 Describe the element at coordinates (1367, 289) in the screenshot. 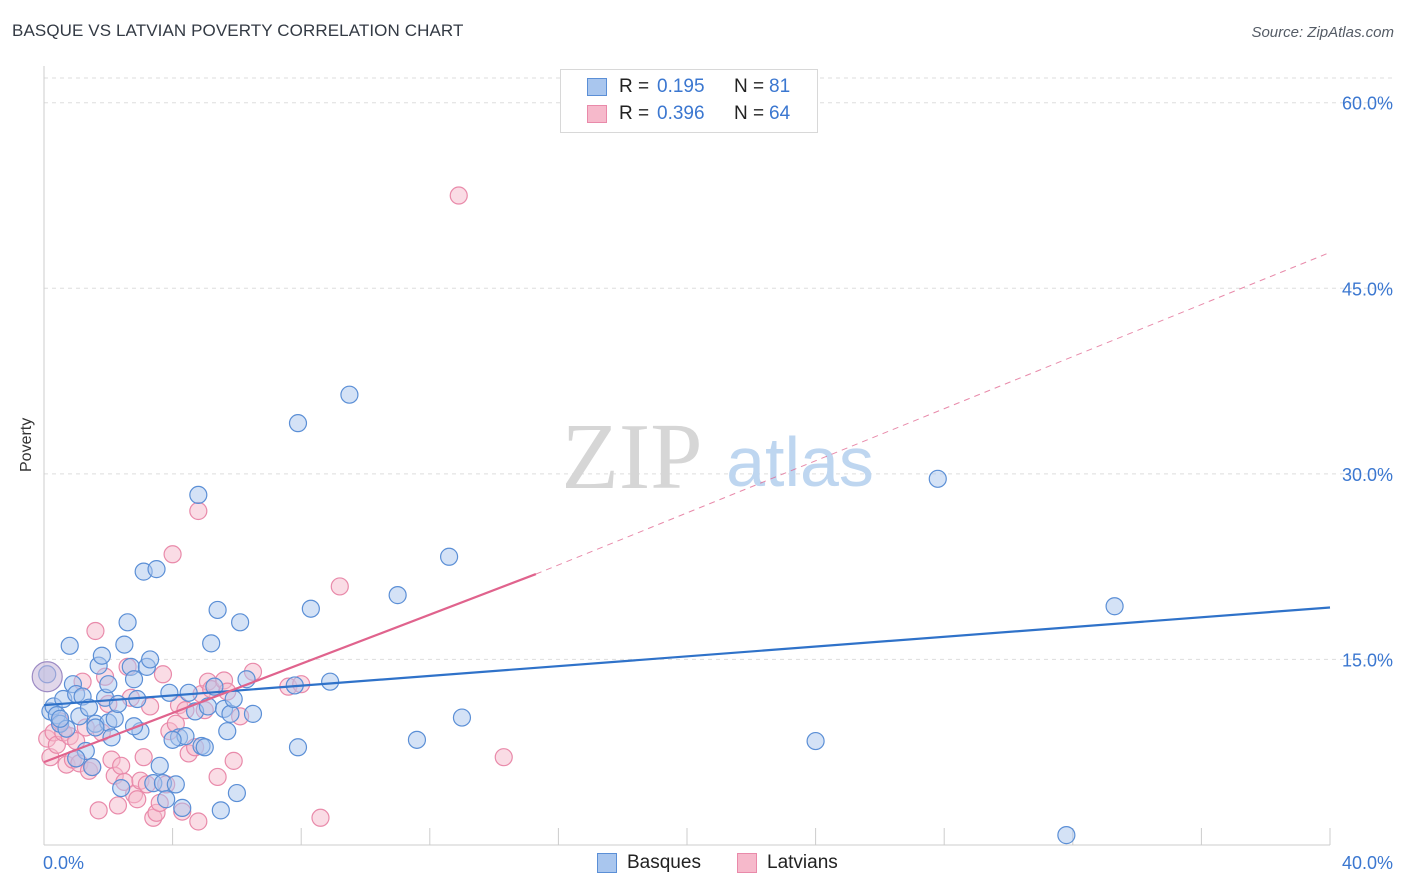

I see `y-tick-label: 45.0%` at that location.